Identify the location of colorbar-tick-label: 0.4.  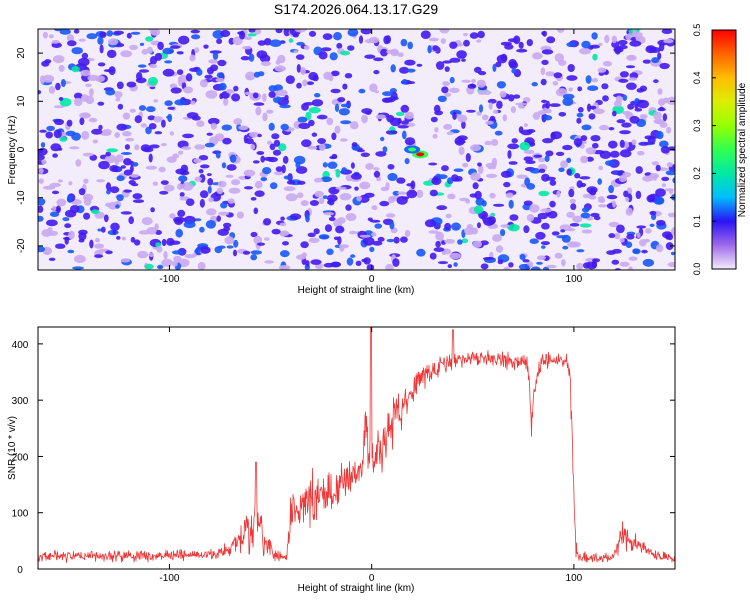
(697, 78).